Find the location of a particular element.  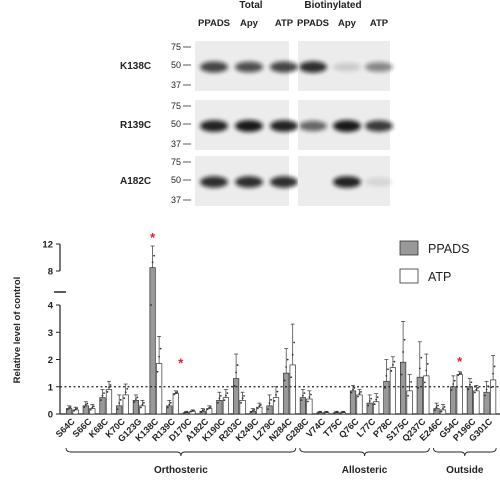

bar-ppads-k70c is located at coordinates (119, 410).